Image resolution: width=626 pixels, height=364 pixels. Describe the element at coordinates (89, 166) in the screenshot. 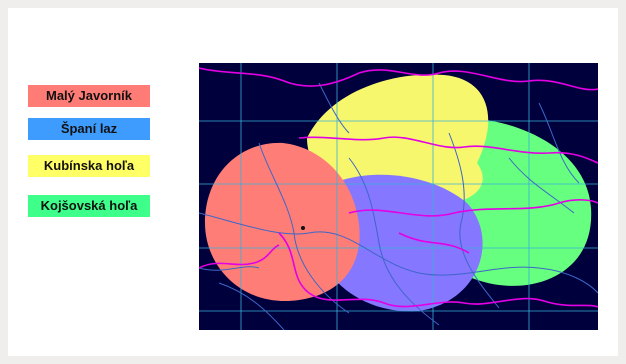

I see `legend-item-kubinska-hola: Kubínska hoľa` at that location.